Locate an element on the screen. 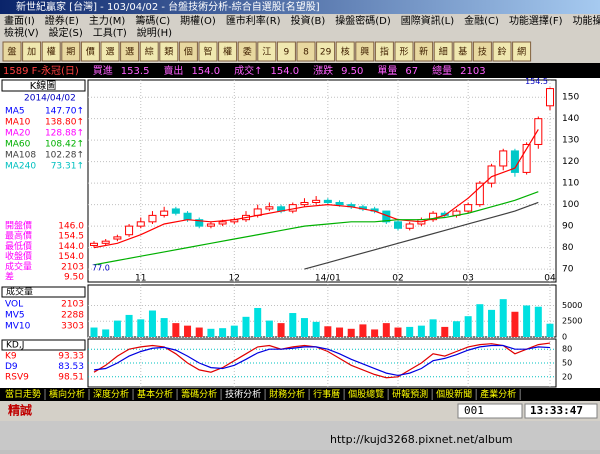 The height and width of the screenshot is (454, 600). ma-value: 128.88↑ is located at coordinates (64, 134).